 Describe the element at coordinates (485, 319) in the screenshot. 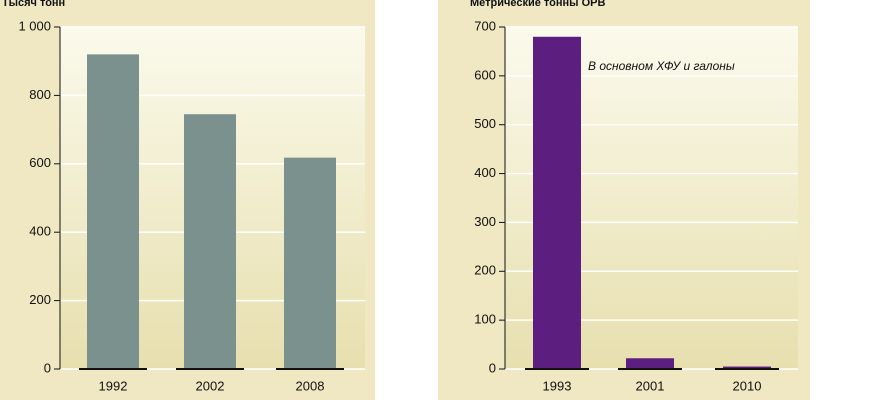

I see `y-tick-label: 100` at that location.